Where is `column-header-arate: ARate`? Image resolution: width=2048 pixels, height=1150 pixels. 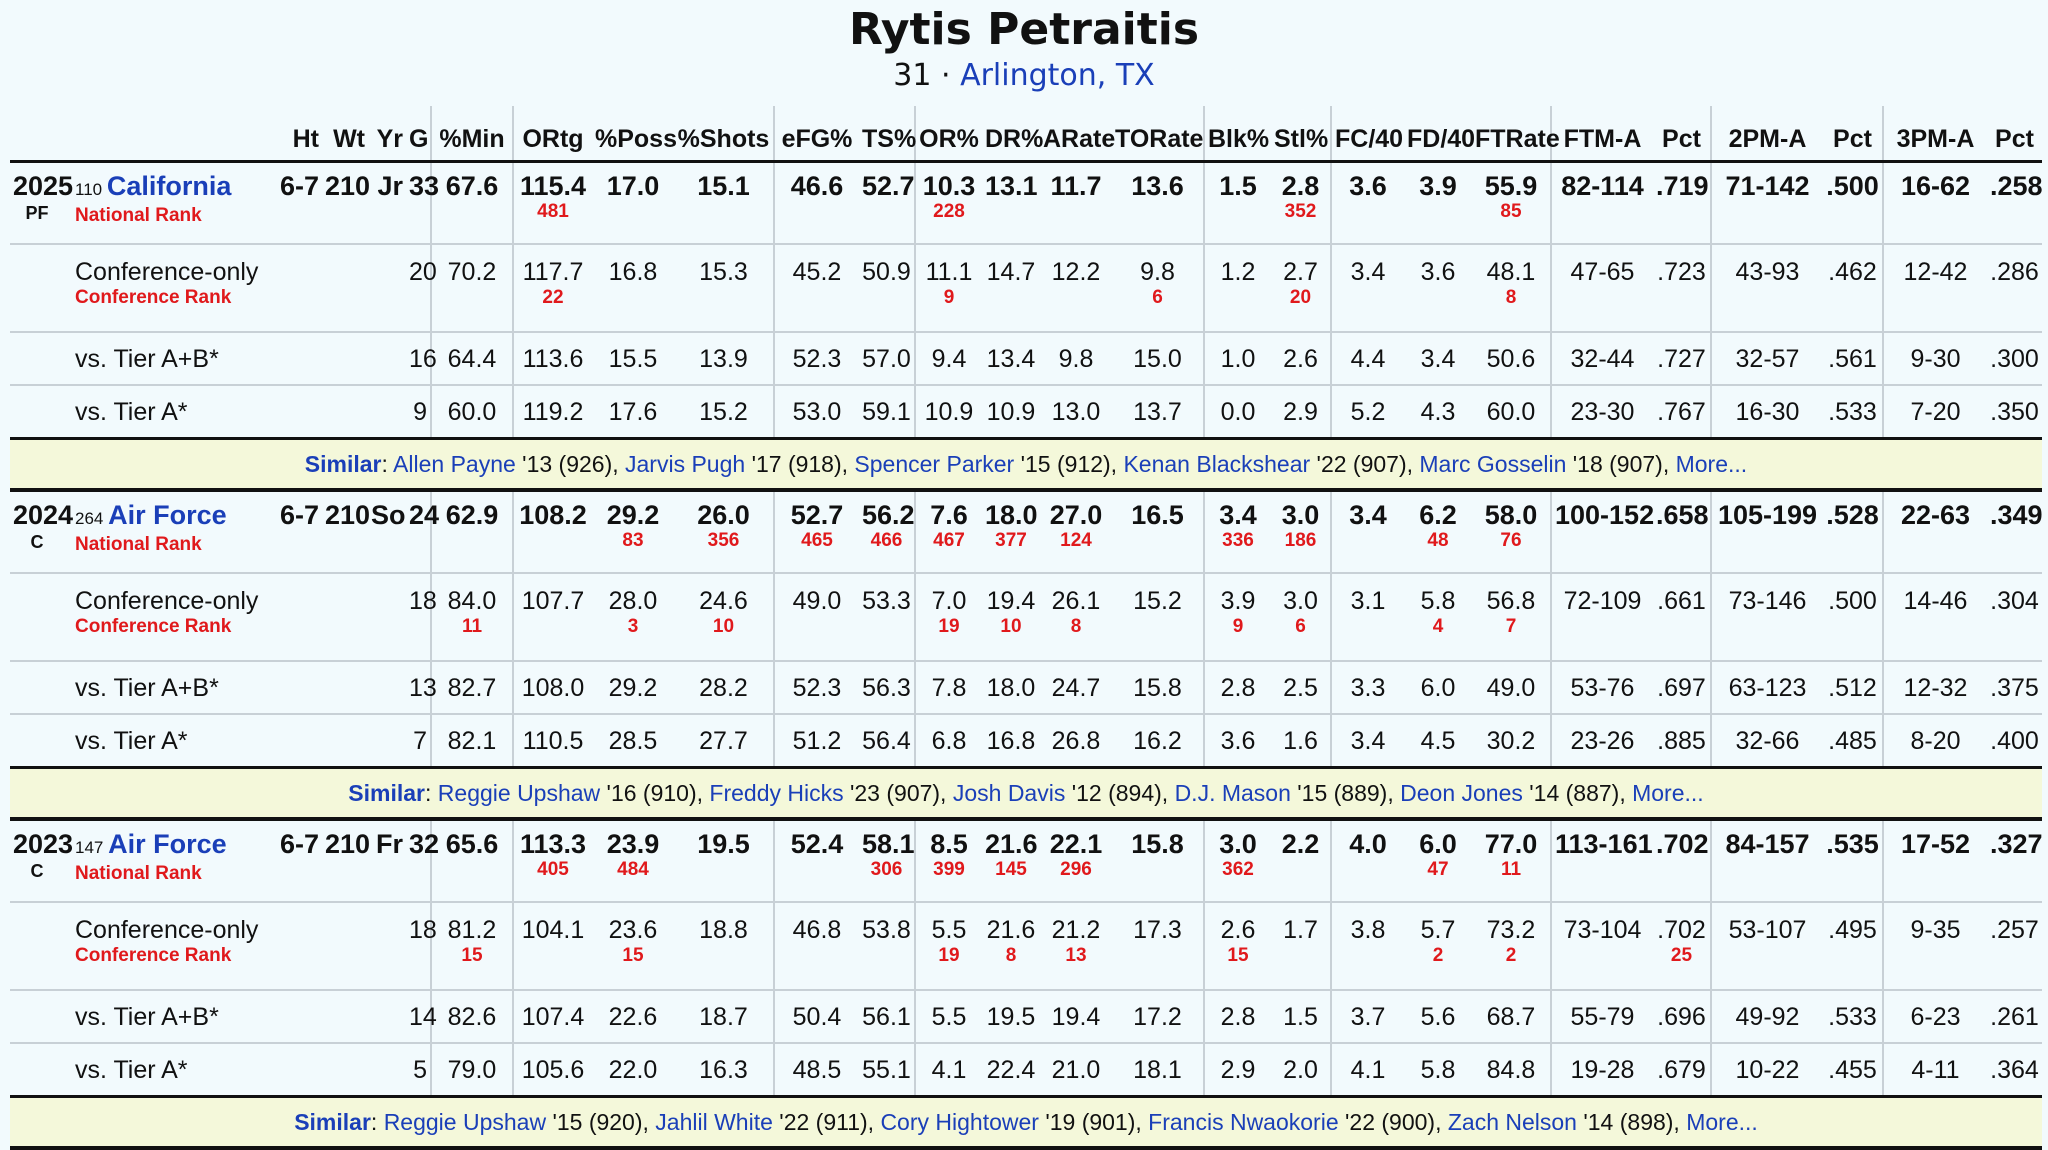 column-header-arate: ARate is located at coordinates (1077, 134).